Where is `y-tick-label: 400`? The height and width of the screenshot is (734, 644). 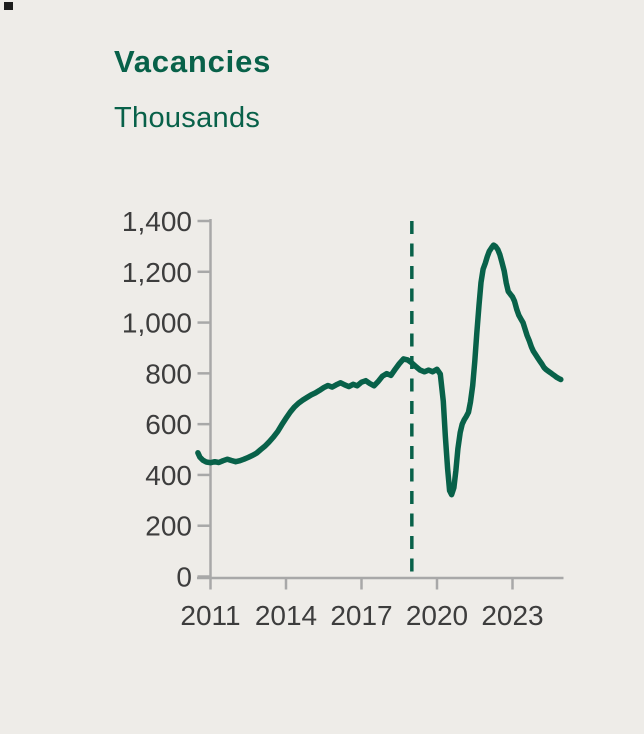 y-tick-label: 400 is located at coordinates (168, 475).